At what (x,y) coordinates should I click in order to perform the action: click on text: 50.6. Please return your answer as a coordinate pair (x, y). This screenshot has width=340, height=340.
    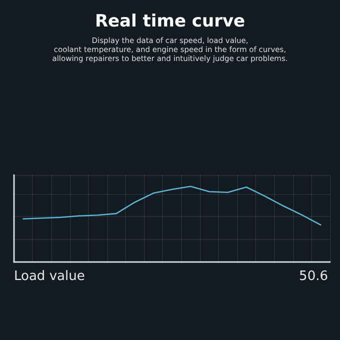
    Looking at the image, I should click on (313, 276).